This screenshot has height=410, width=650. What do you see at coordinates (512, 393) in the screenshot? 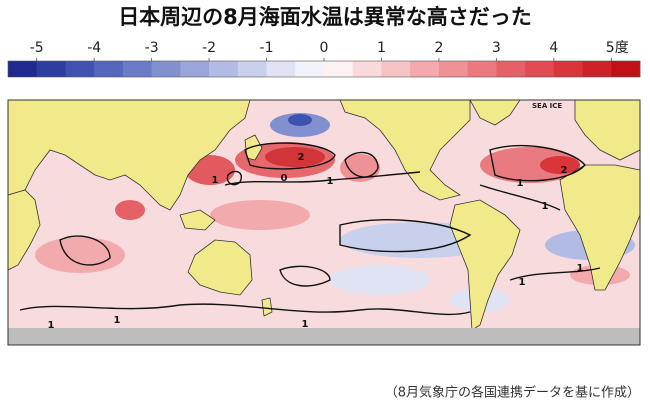
I see `source: （8月気象庁の各国連携データを基に作成）` at bounding box center [512, 393].